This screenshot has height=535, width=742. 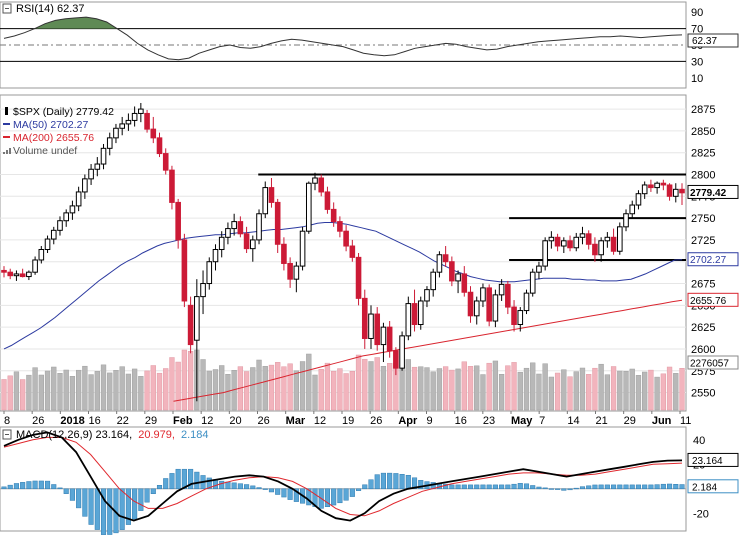 I want to click on date-label: 22, so click(x=123, y=421).